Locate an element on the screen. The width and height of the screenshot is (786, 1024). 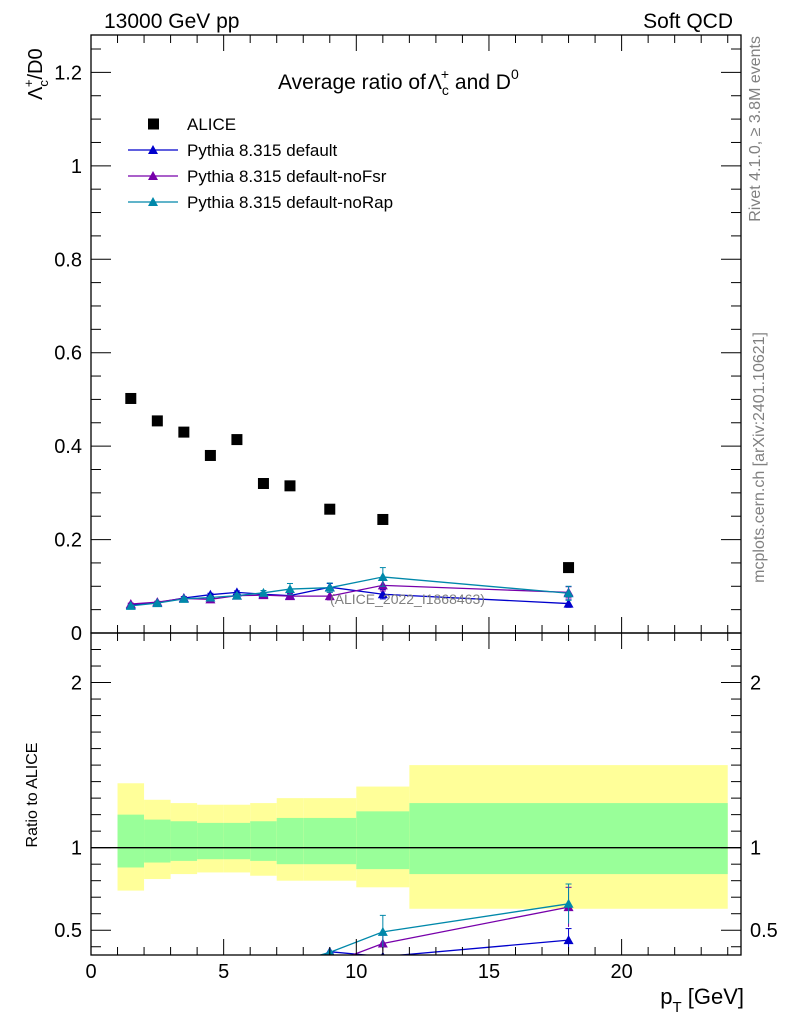
legend-label-noRap: Pythia 8.315 default-noRap is located at coordinates (290, 202).